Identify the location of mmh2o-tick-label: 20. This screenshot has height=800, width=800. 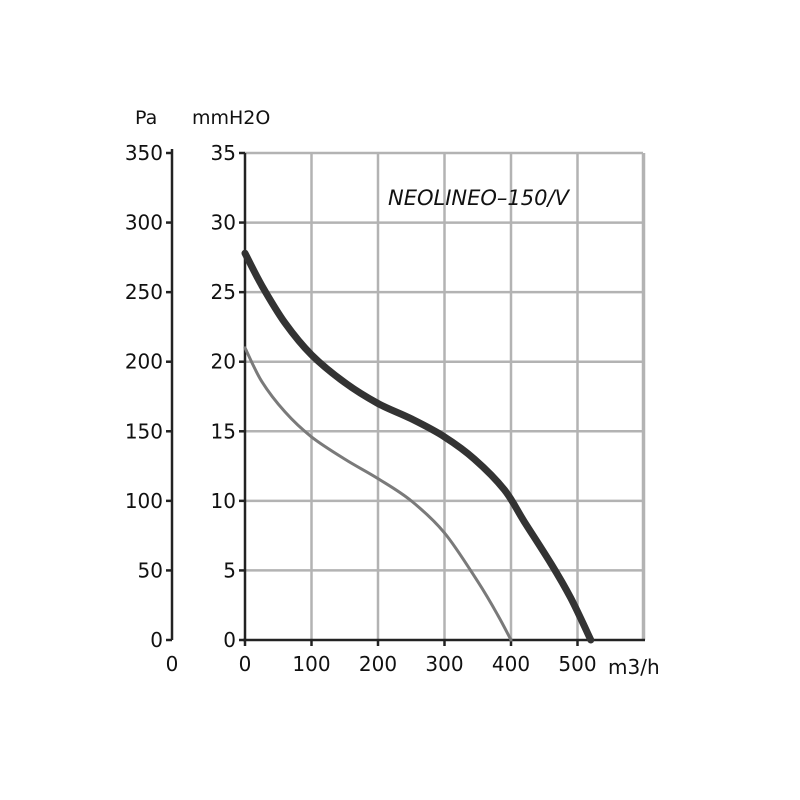
(223, 362).